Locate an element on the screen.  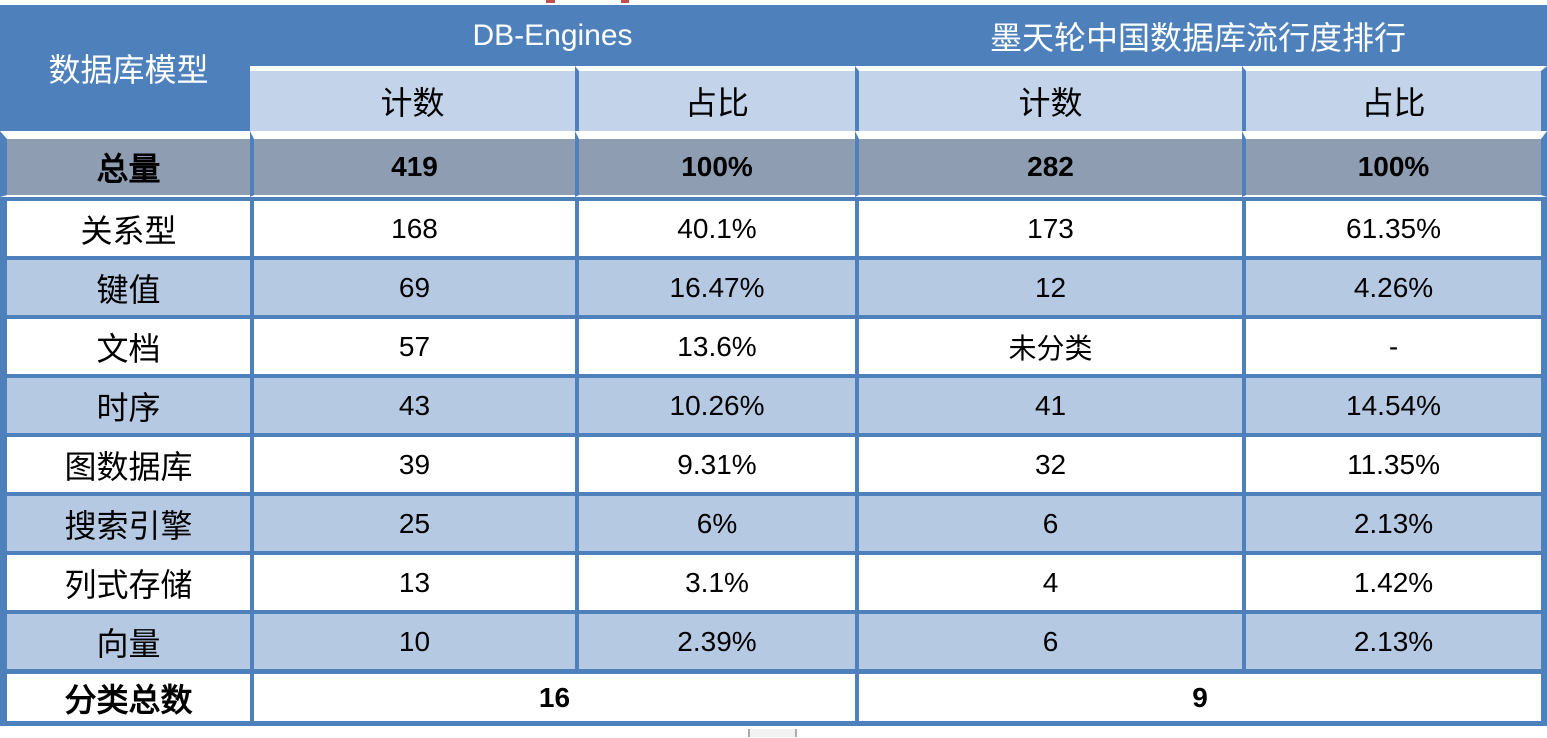
table-row: 图数据库 39 9.31% 32 11.35% is located at coordinates (773, 462).